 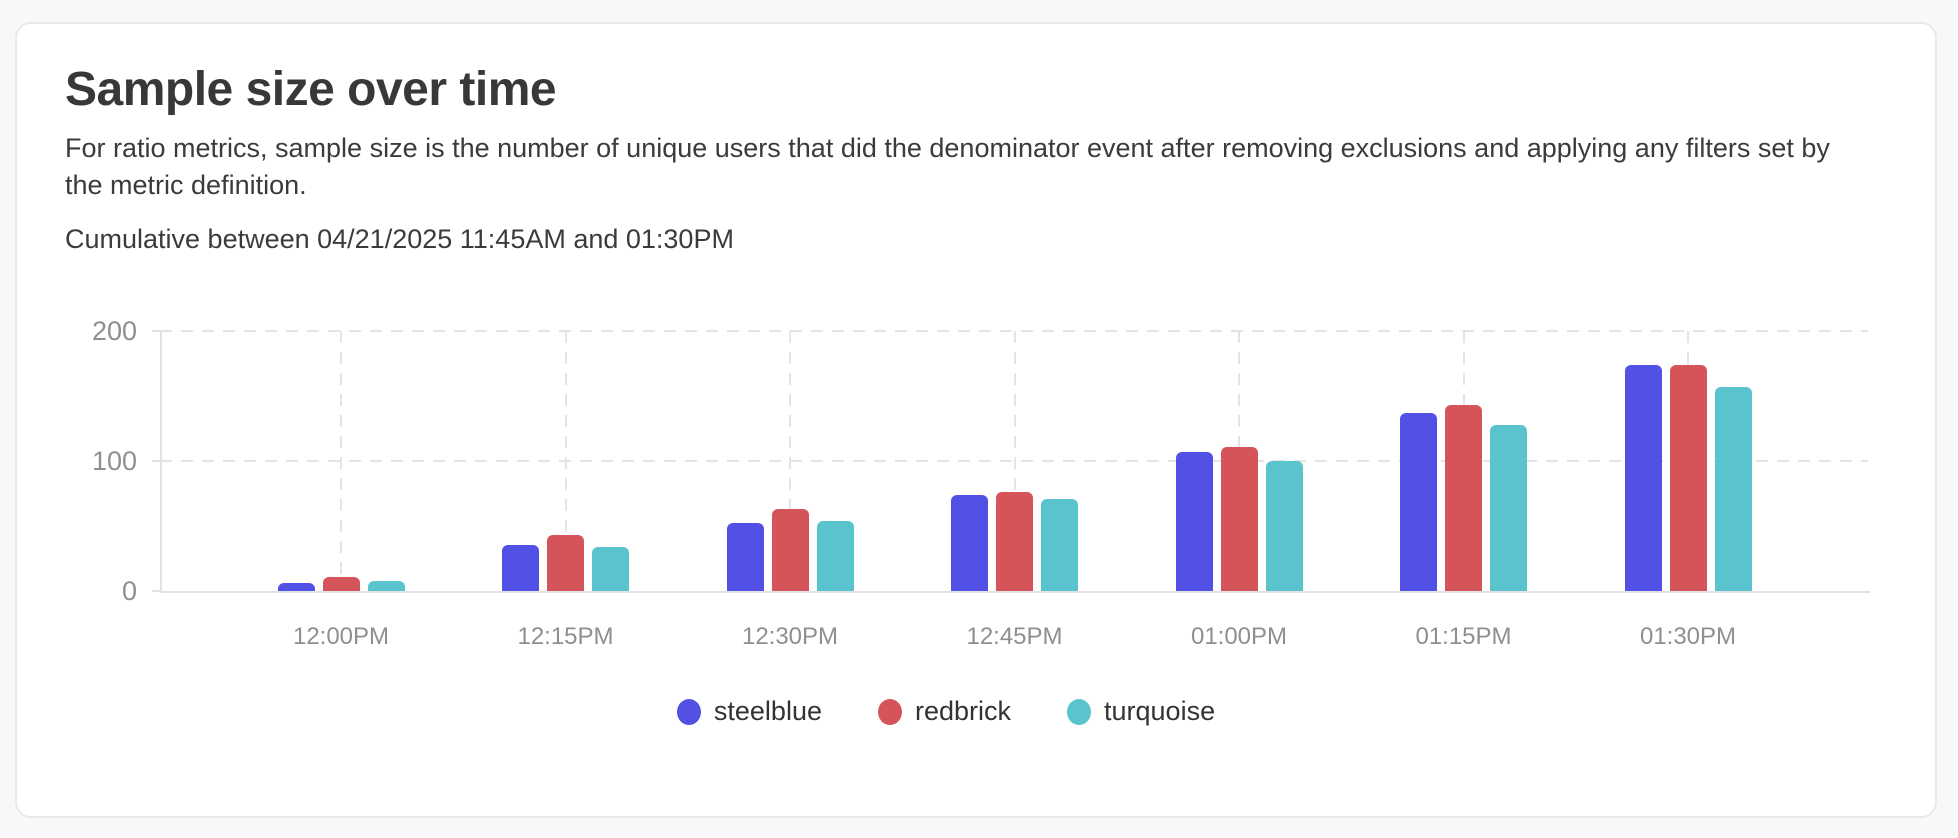 What do you see at coordinates (1239, 636) in the screenshot?
I see `x-tick-label: 01:00PM` at bounding box center [1239, 636].